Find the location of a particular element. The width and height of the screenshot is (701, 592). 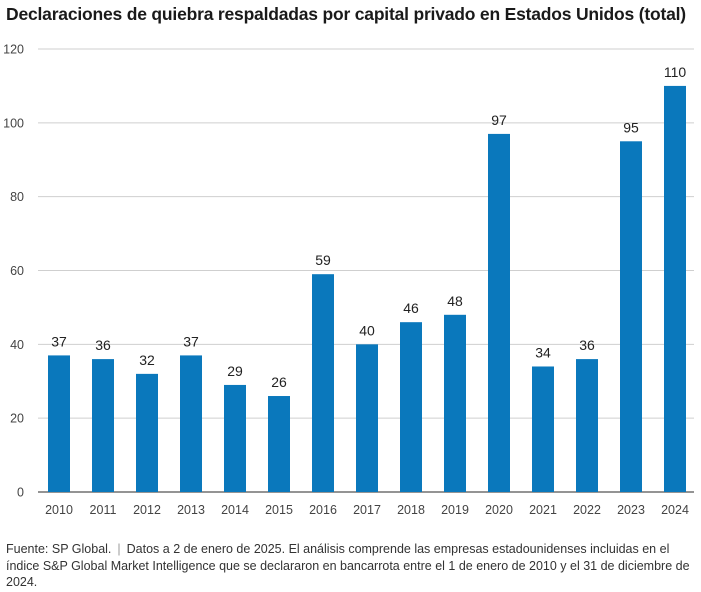

x-tick-label: 2016 is located at coordinates (323, 510).